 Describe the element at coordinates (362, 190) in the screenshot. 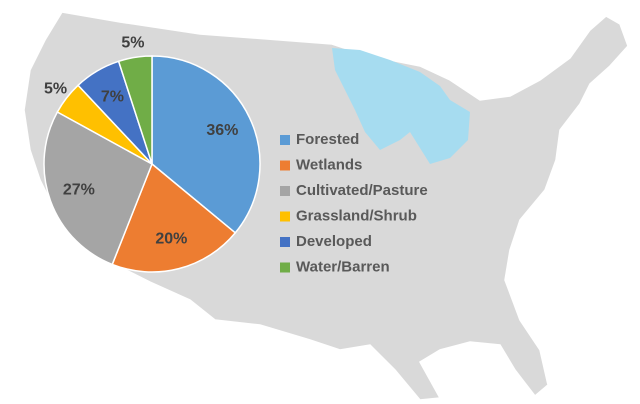

I see `legend-label: Cultivated/Pasture` at that location.